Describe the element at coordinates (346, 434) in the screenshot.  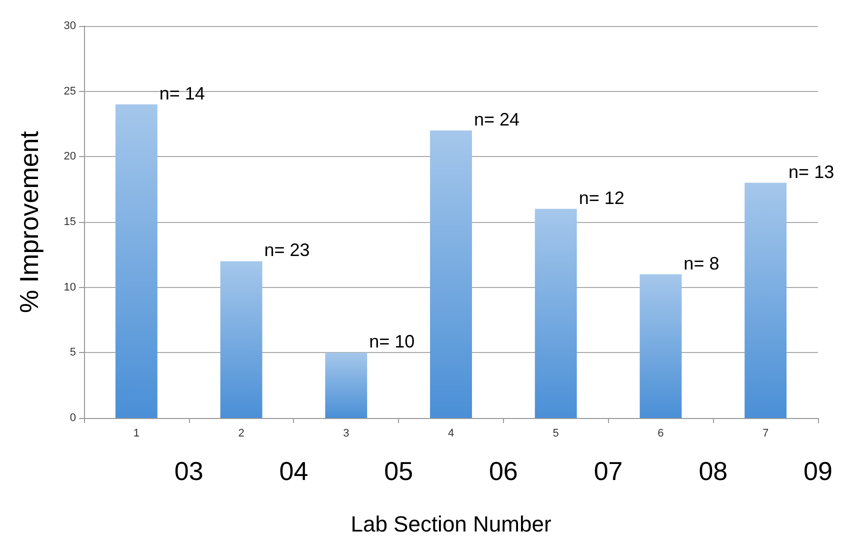
I see `x-tick-label: 3` at that location.